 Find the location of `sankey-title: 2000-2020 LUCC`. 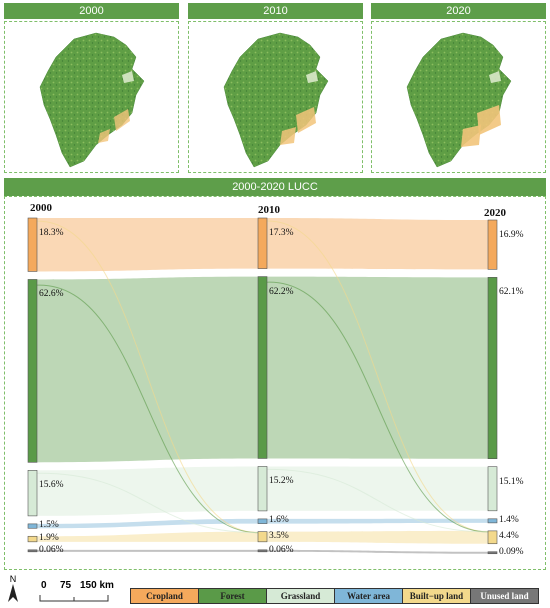

sankey-title: 2000-2020 LUCC is located at coordinates (275, 187).